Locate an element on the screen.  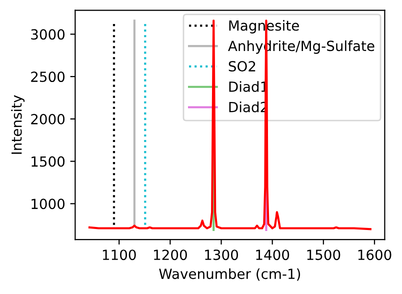
x-tick-label: 1100 is located at coordinates (119, 255).